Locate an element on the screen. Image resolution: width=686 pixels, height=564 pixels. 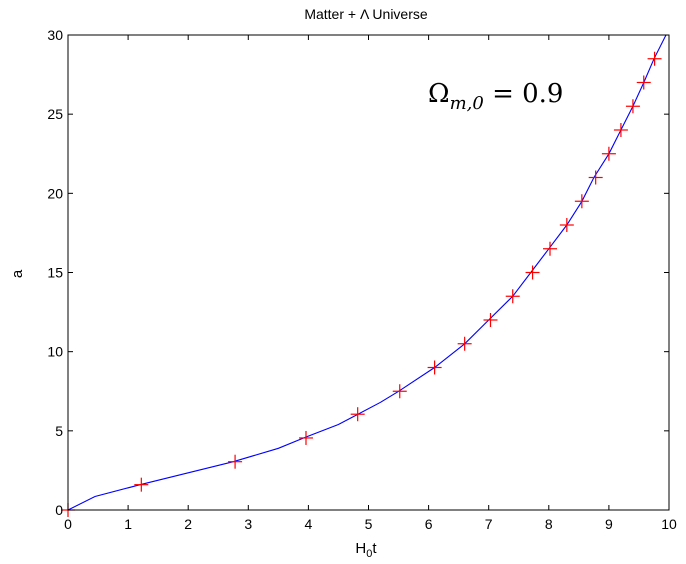
y-tick-label: 0 is located at coordinates (59, 510).